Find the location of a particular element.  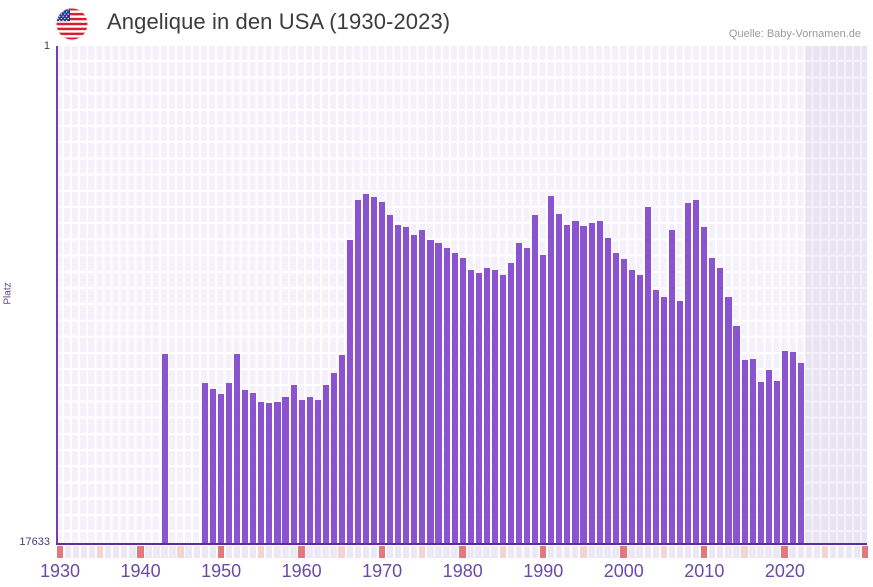

source-credit: Quelle: Baby-Vornamen.de is located at coordinates (794, 34).